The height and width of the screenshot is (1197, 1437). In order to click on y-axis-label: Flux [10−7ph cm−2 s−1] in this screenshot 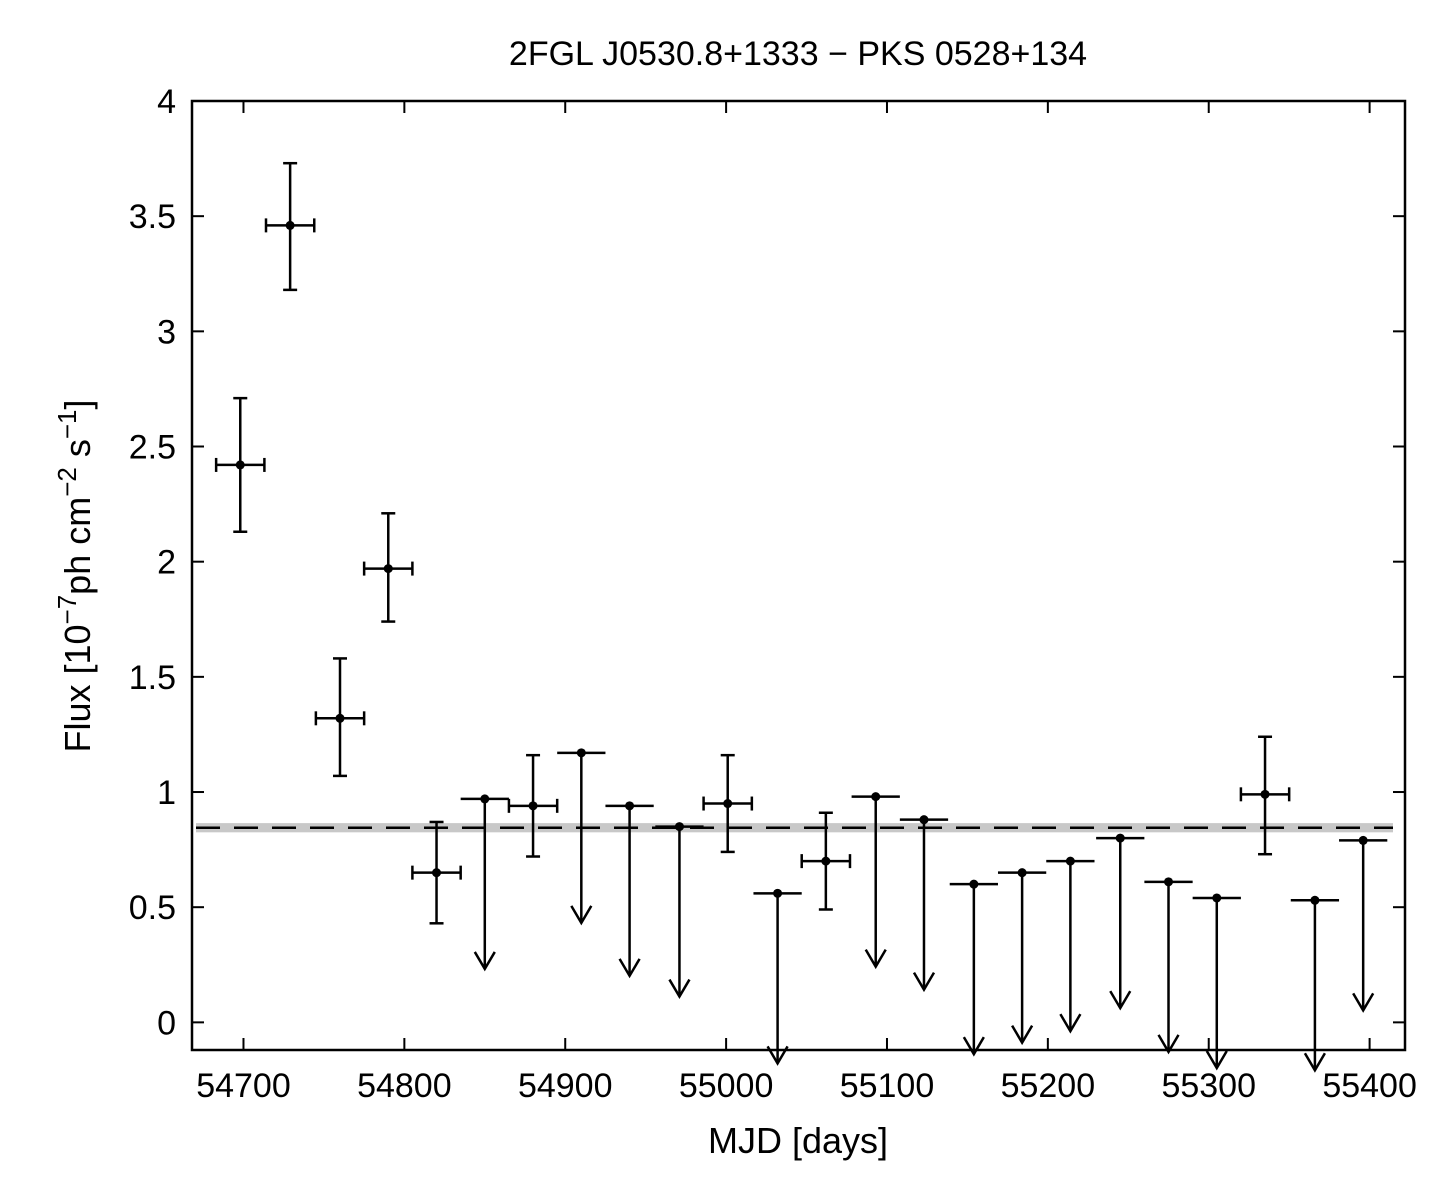, I will do `click(75, 575)`.